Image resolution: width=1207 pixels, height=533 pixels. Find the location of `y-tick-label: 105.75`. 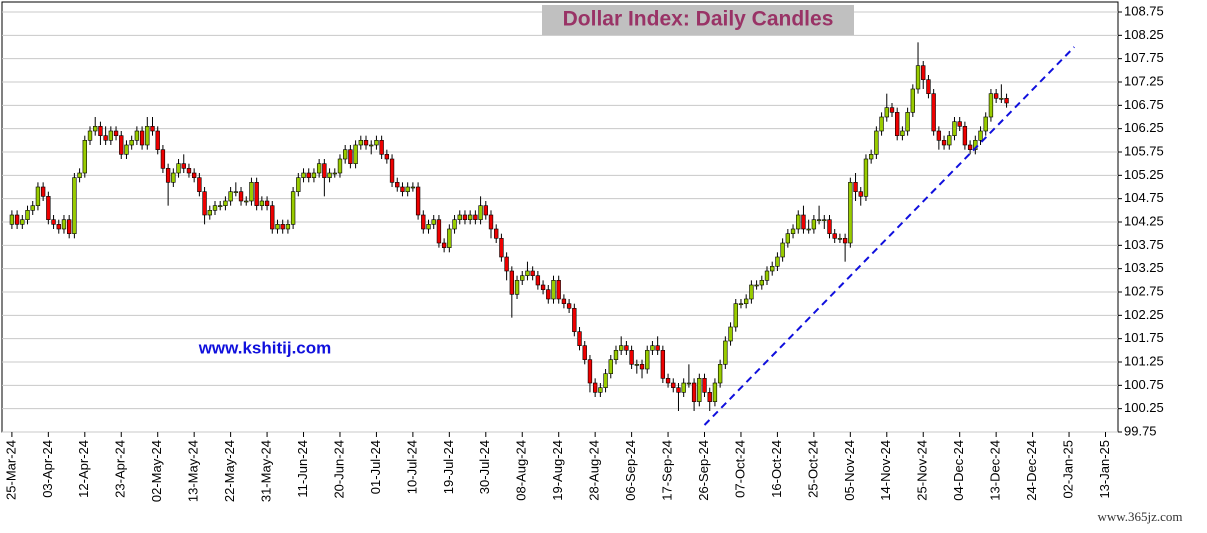

y-tick-label: 105.75 is located at coordinates (1144, 150).